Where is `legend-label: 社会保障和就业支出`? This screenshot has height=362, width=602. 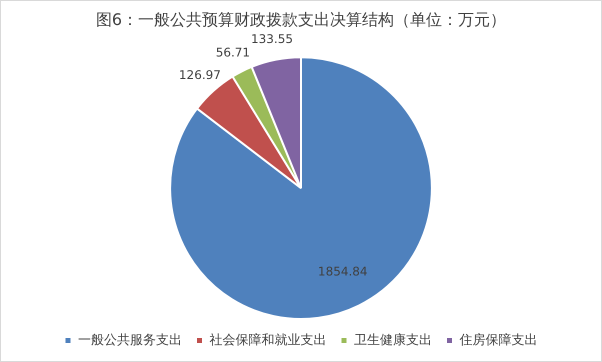 legend-label: 社会保障和就业支出 is located at coordinates (268, 340).